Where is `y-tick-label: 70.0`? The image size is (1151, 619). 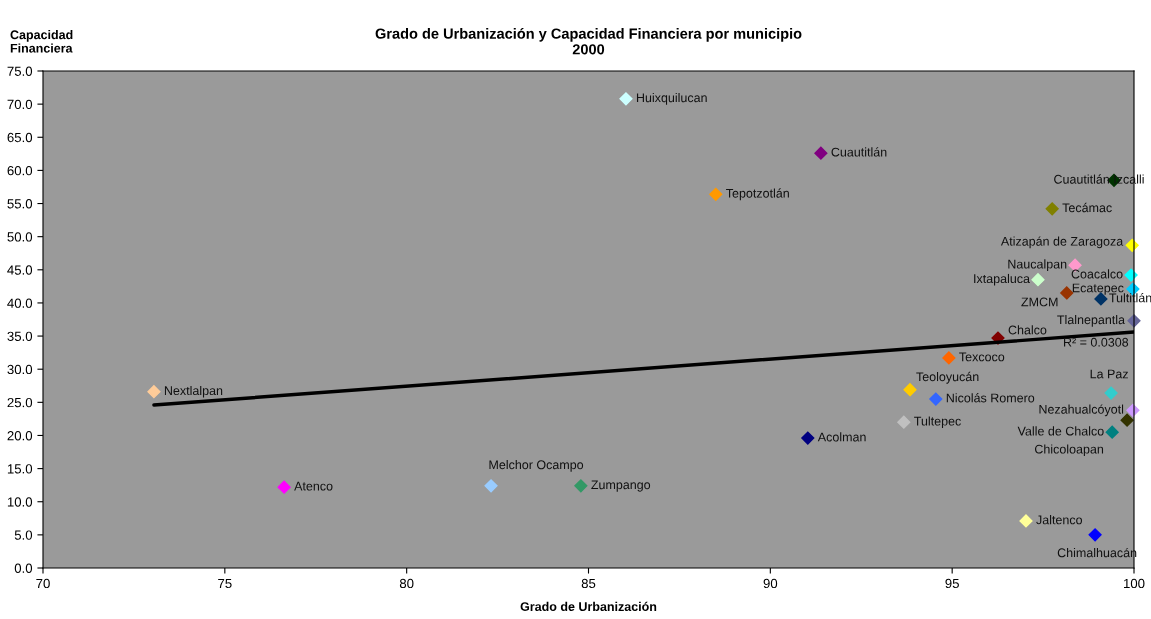 y-tick-label: 70.0 is located at coordinates (20, 104).